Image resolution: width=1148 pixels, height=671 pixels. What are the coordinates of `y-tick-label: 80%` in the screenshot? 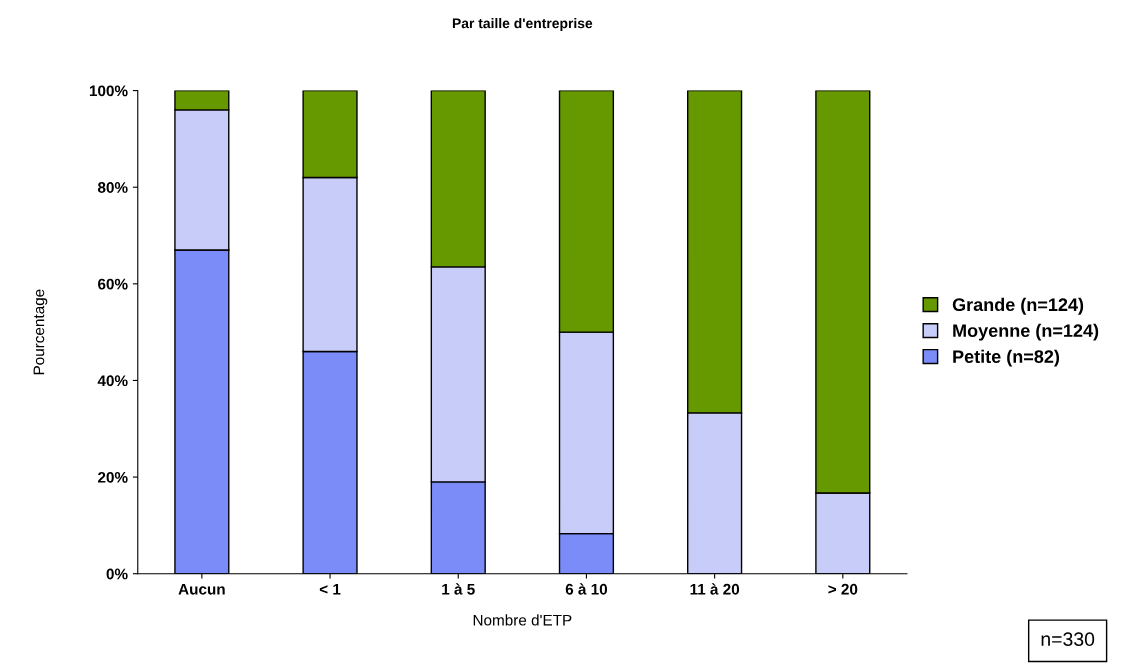 It's located at (112, 187).